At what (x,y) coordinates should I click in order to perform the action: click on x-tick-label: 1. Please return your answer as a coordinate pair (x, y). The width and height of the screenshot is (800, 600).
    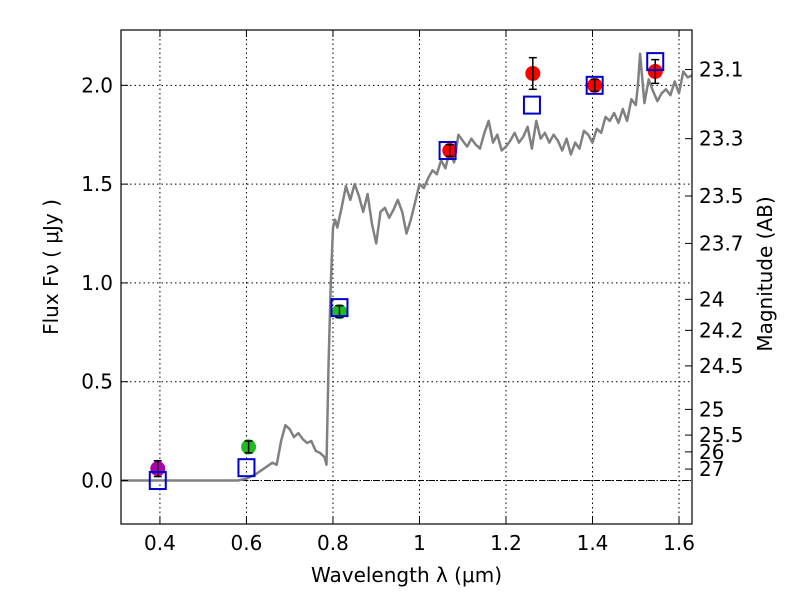
    Looking at the image, I should click on (419, 543).